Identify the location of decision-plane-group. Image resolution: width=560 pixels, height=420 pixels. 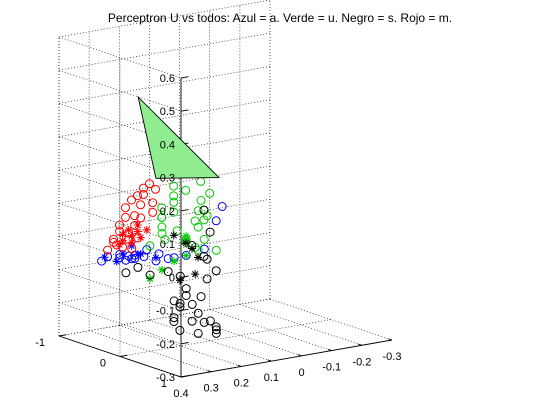
(178, 137).